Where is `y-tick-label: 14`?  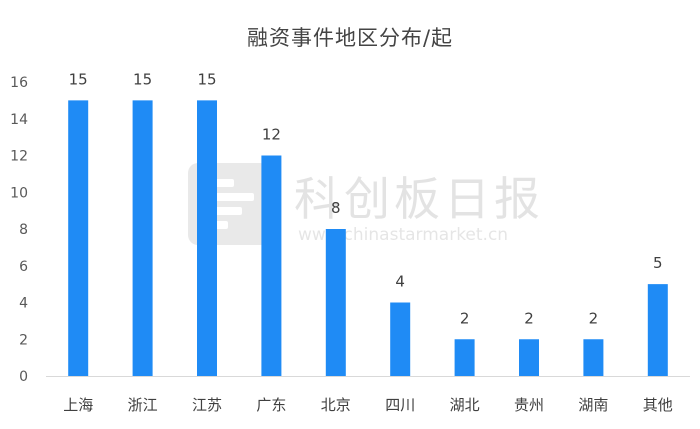
y-tick-label: 14 is located at coordinates (19, 120).